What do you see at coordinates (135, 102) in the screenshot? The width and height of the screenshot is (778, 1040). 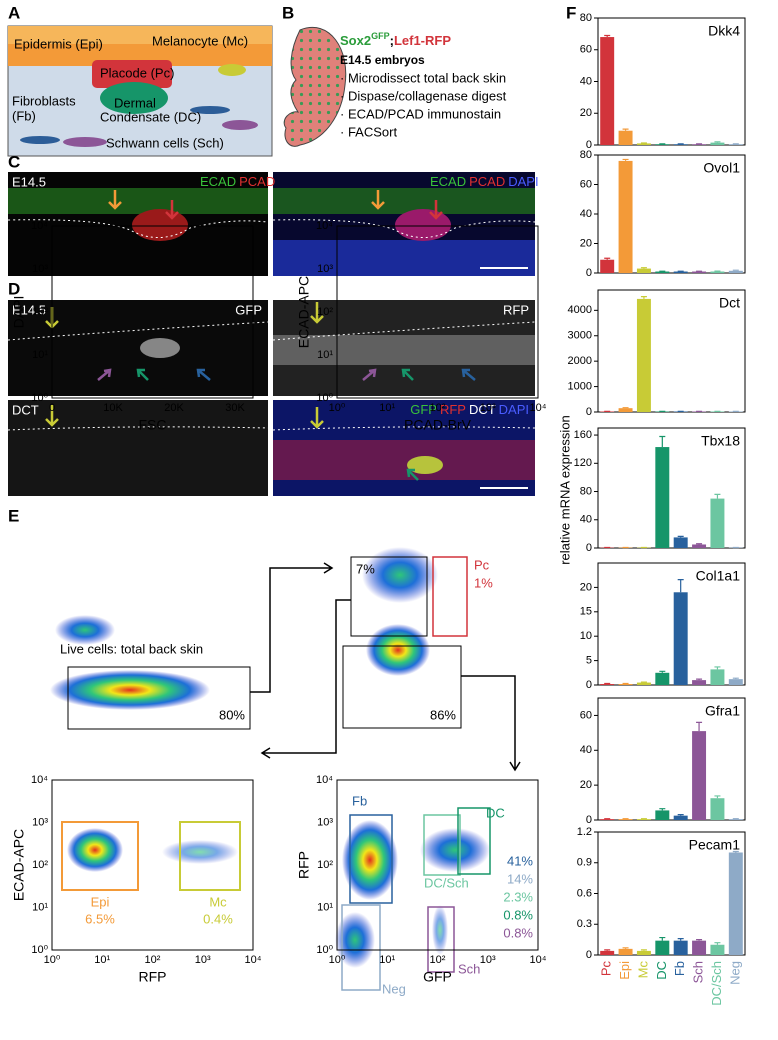 I see `label: Dermal` at bounding box center [135, 102].